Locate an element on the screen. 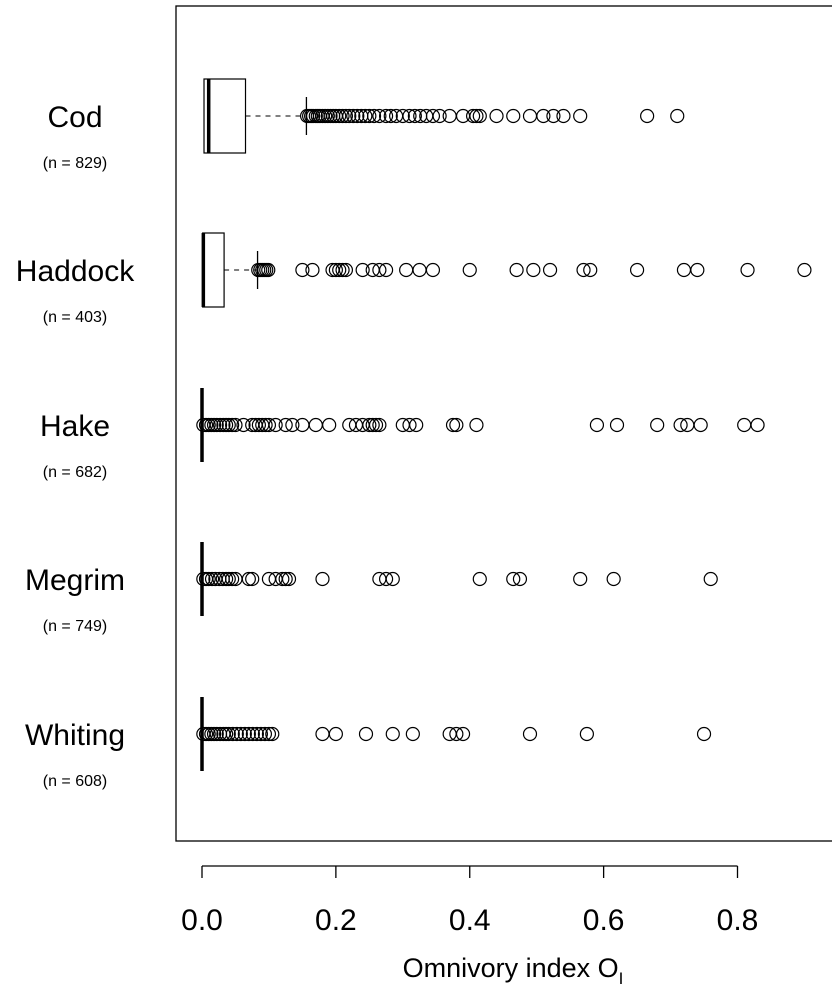  sample-size-label: (n = 749) is located at coordinates (75, 626).